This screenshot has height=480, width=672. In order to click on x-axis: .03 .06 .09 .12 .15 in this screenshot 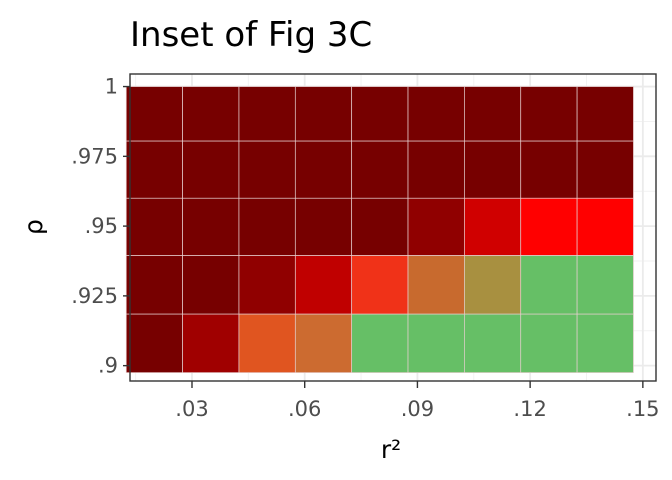, I will do `click(417, 401)`.